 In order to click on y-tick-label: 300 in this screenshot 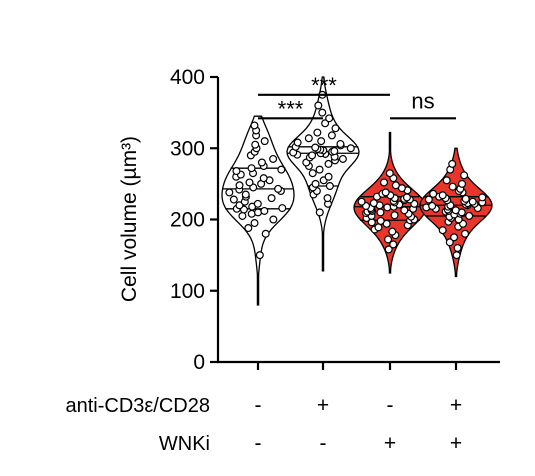, I will do `click(187, 148)`.